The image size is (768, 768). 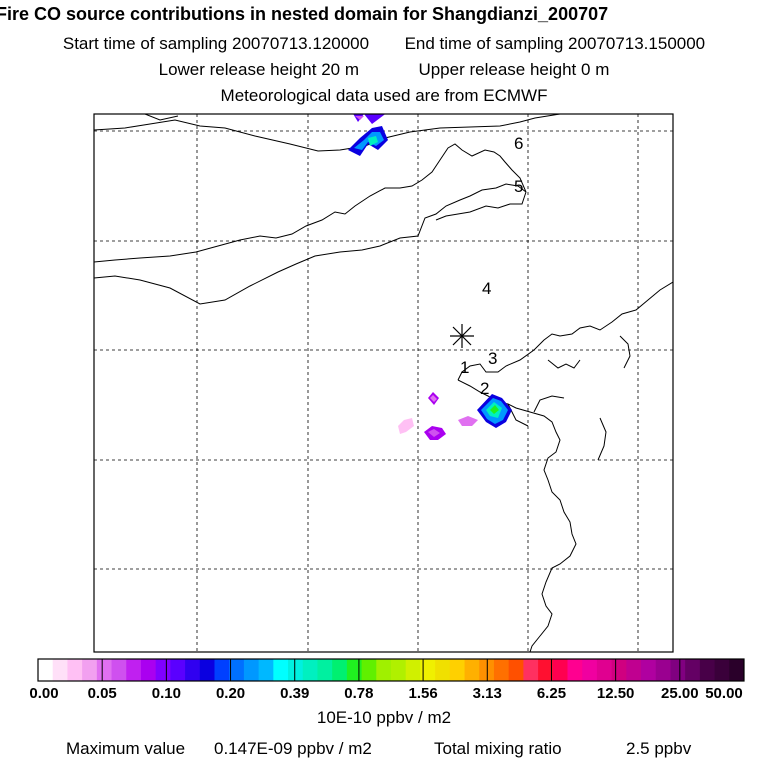 What do you see at coordinates (497, 69) in the screenshot?
I see `upper-label: Upper release height` at bounding box center [497, 69].